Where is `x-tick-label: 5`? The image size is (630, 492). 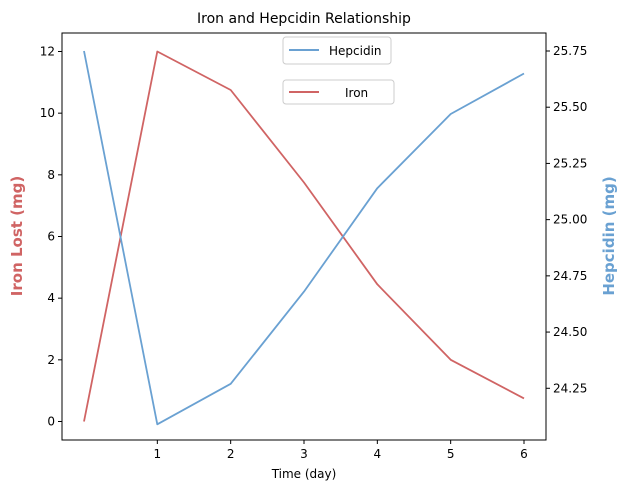
x-tick-label: 5 is located at coordinates (451, 454).